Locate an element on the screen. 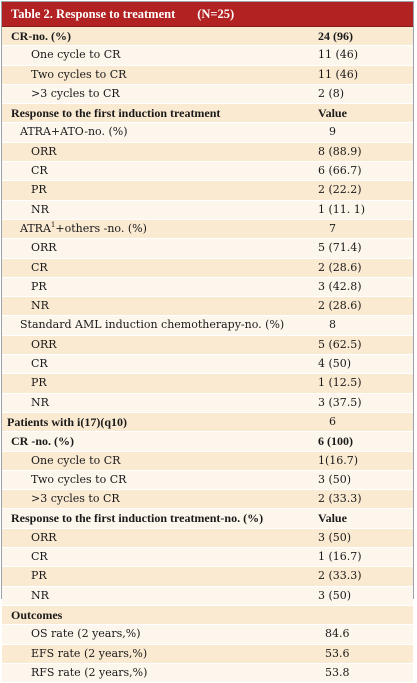 The height and width of the screenshot is (683, 417). table-row: ORR 8 (88.9) is located at coordinates (207, 152).